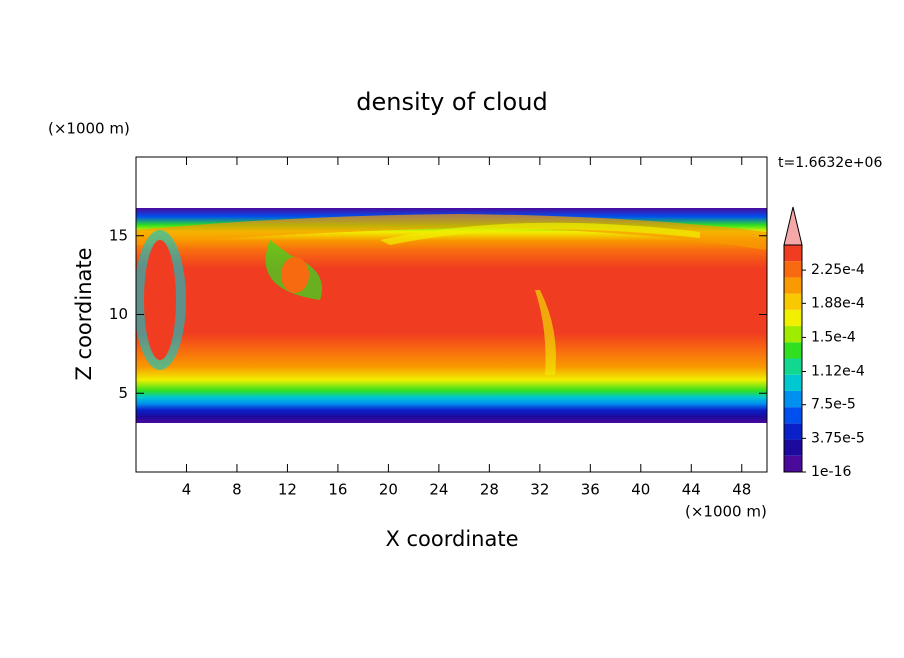 This screenshot has width=904, height=658. I want to click on x-unit: (×1000 m), so click(726, 512).